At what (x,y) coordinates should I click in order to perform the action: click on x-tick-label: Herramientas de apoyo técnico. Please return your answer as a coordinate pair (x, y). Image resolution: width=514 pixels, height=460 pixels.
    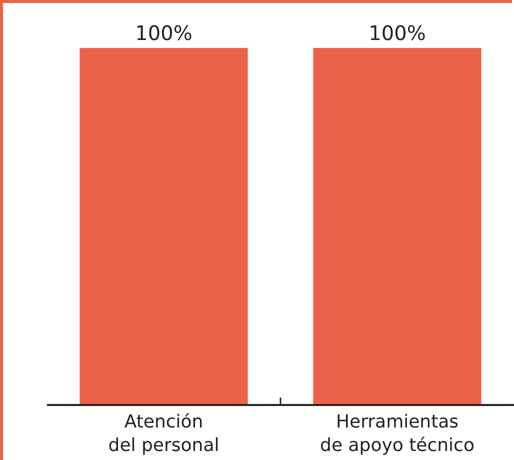
    Looking at the image, I should click on (397, 434).